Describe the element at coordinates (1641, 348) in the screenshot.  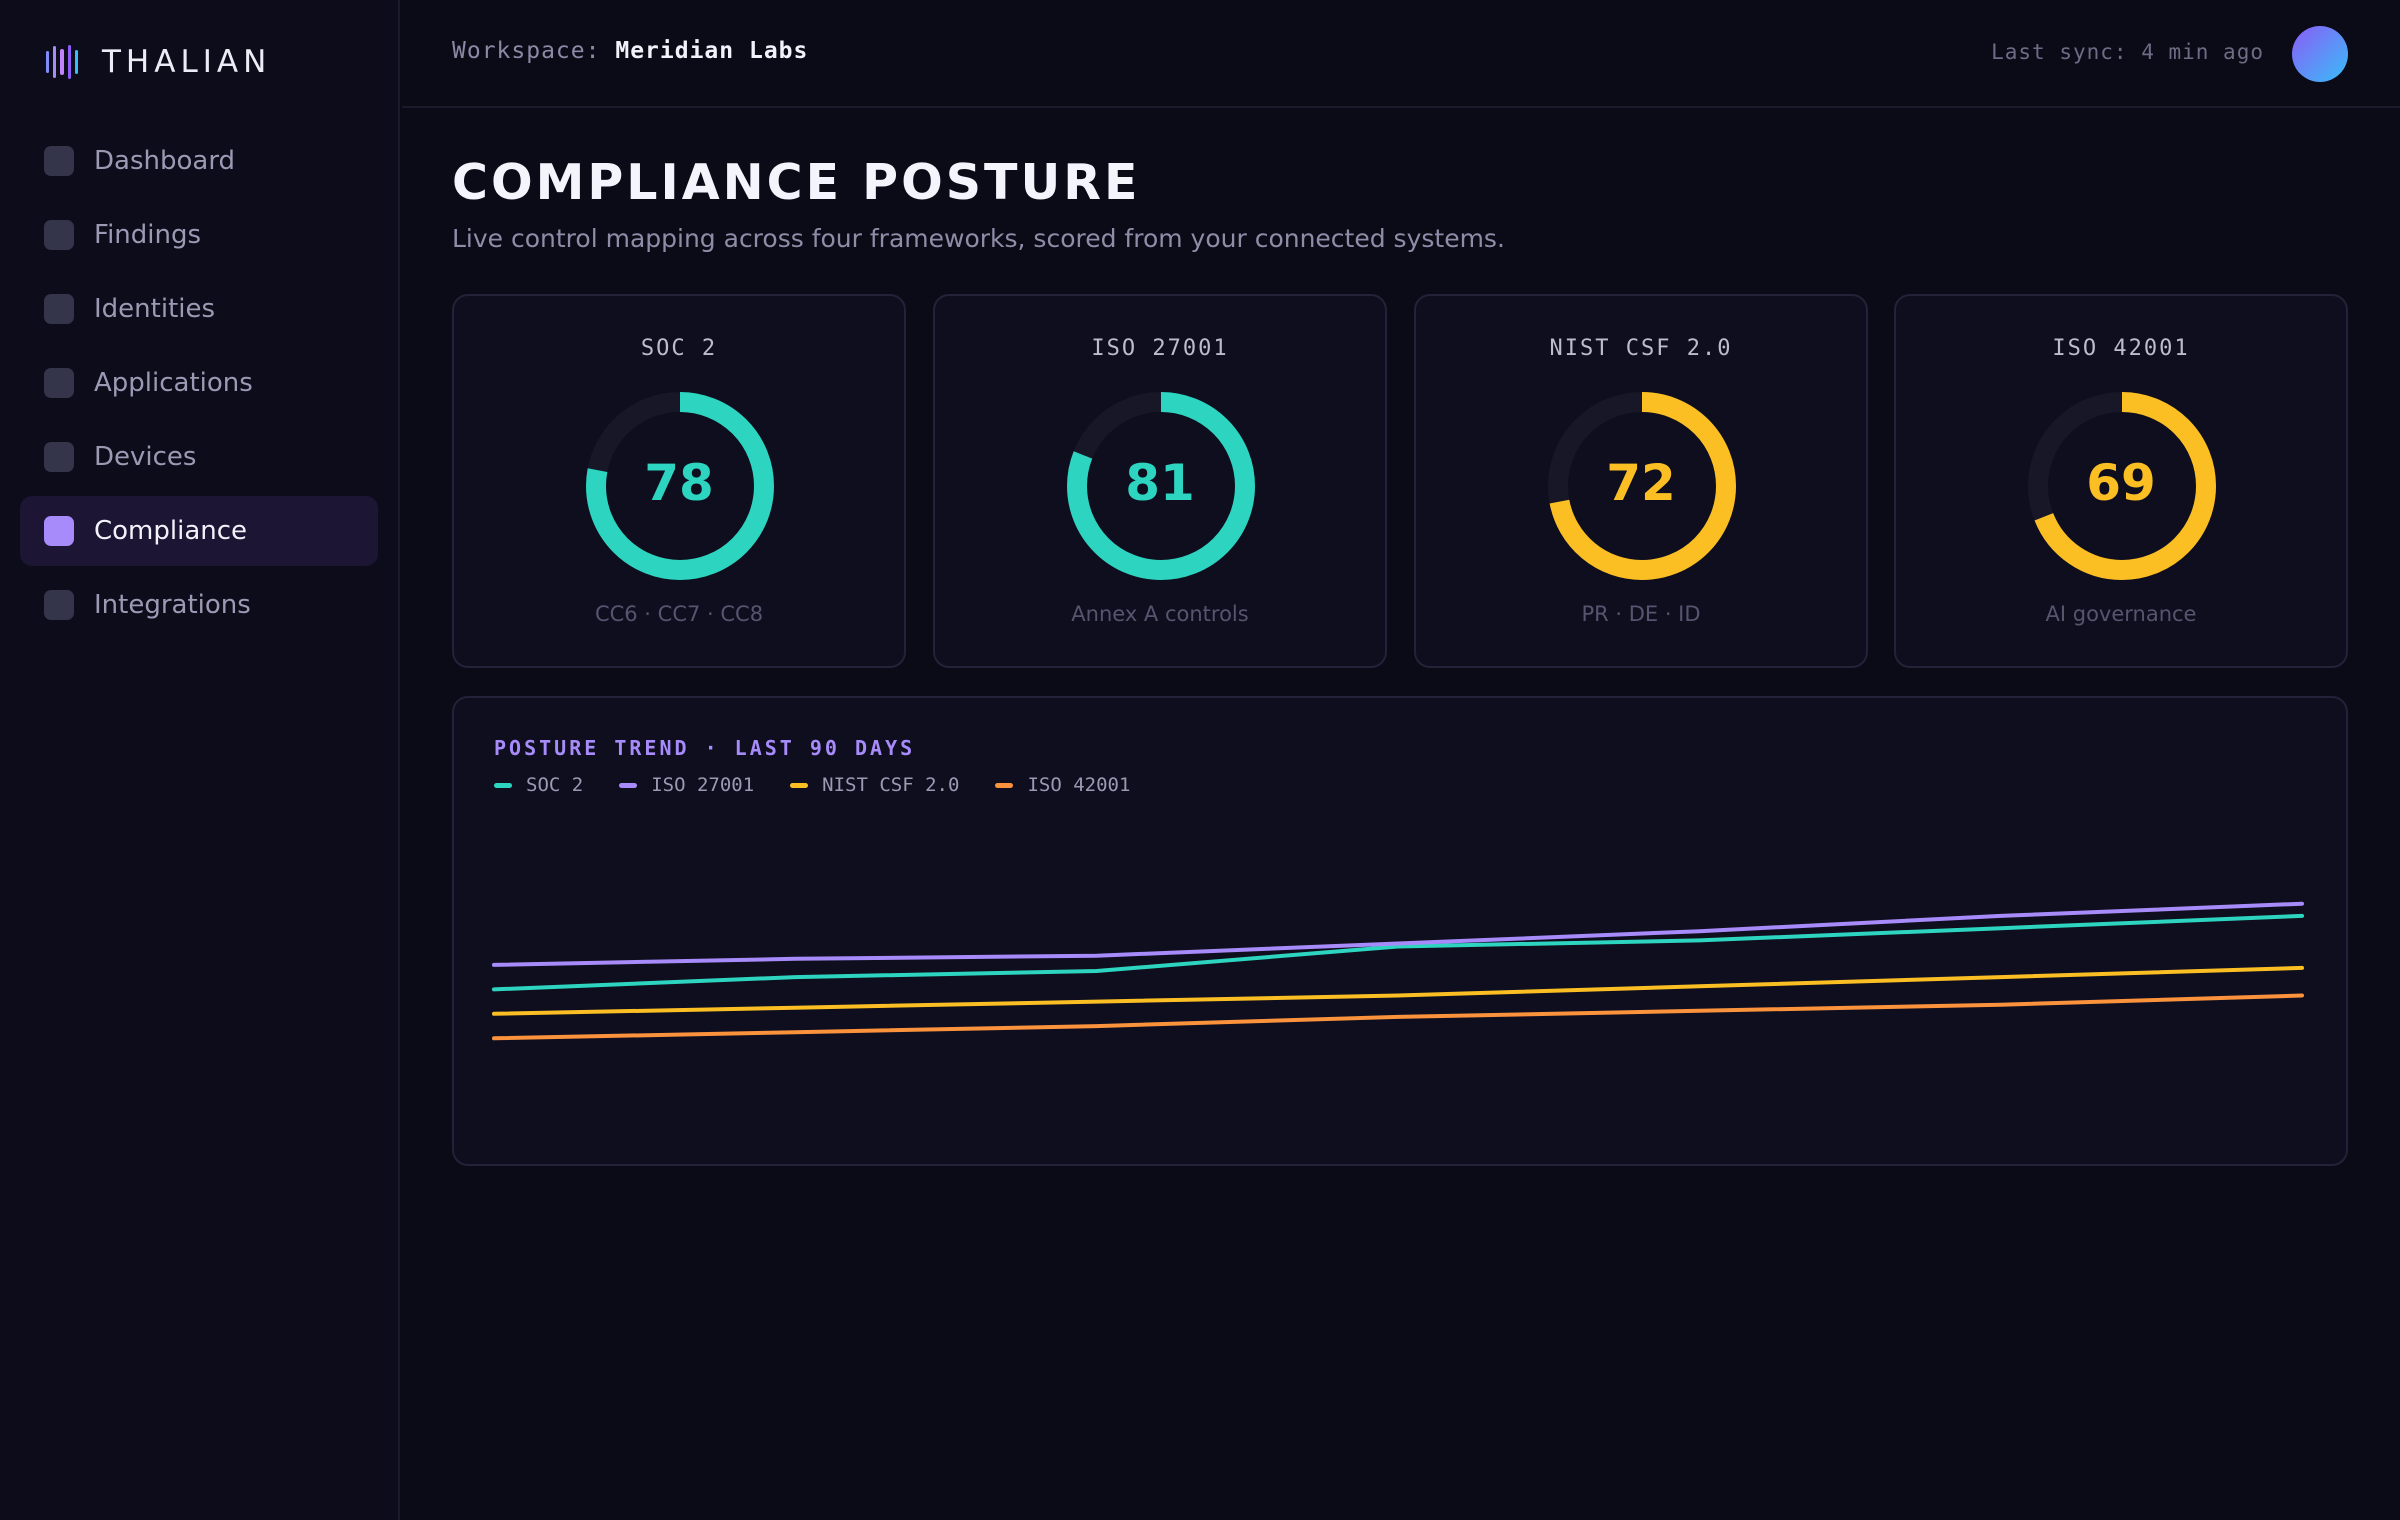
I see `framework-name: NIST CSF 2.0` at that location.